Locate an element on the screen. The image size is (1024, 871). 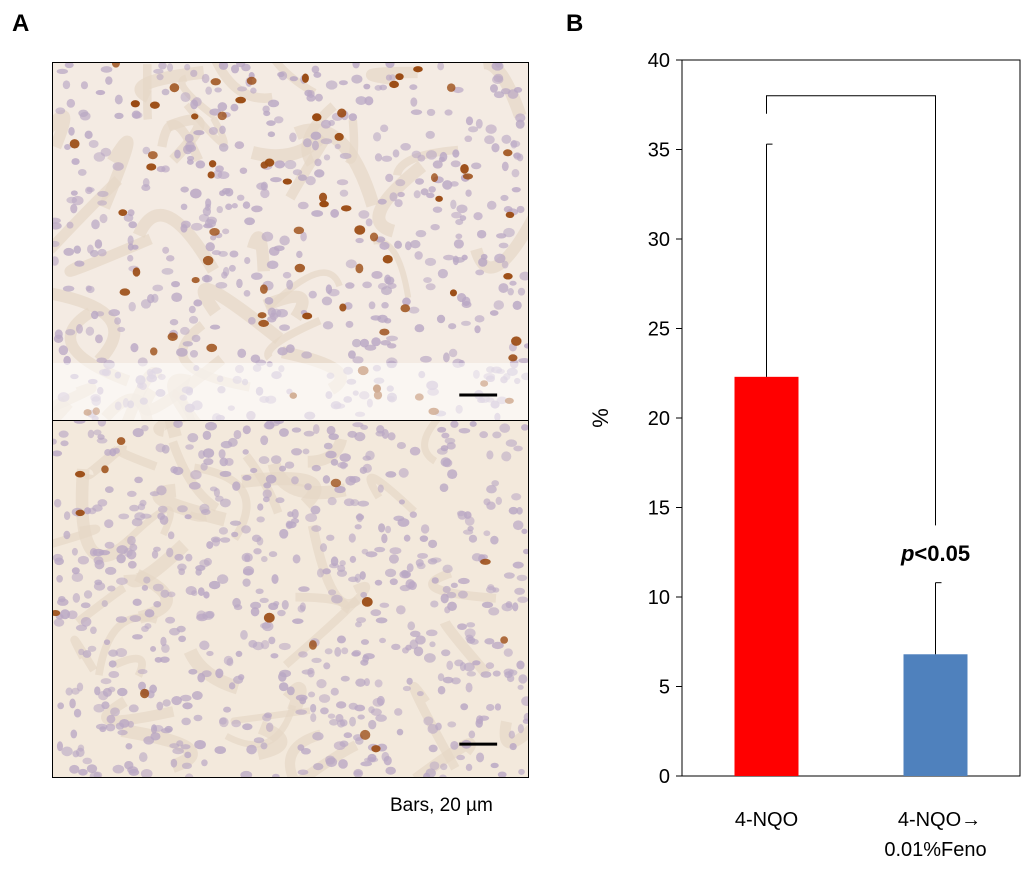
y-tick-label: 35 is located at coordinates (659, 151).